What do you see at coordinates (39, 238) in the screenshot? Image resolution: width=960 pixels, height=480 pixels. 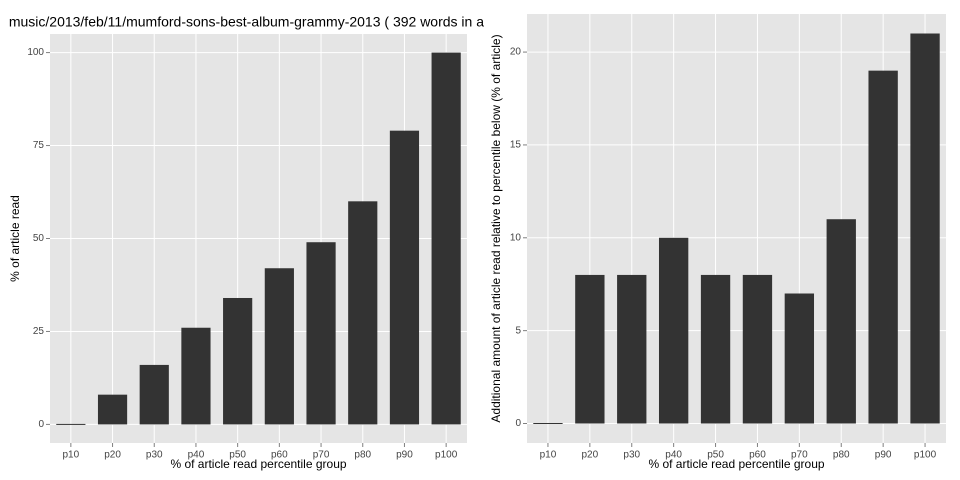 I see `y-tick-label: 50` at bounding box center [39, 238].